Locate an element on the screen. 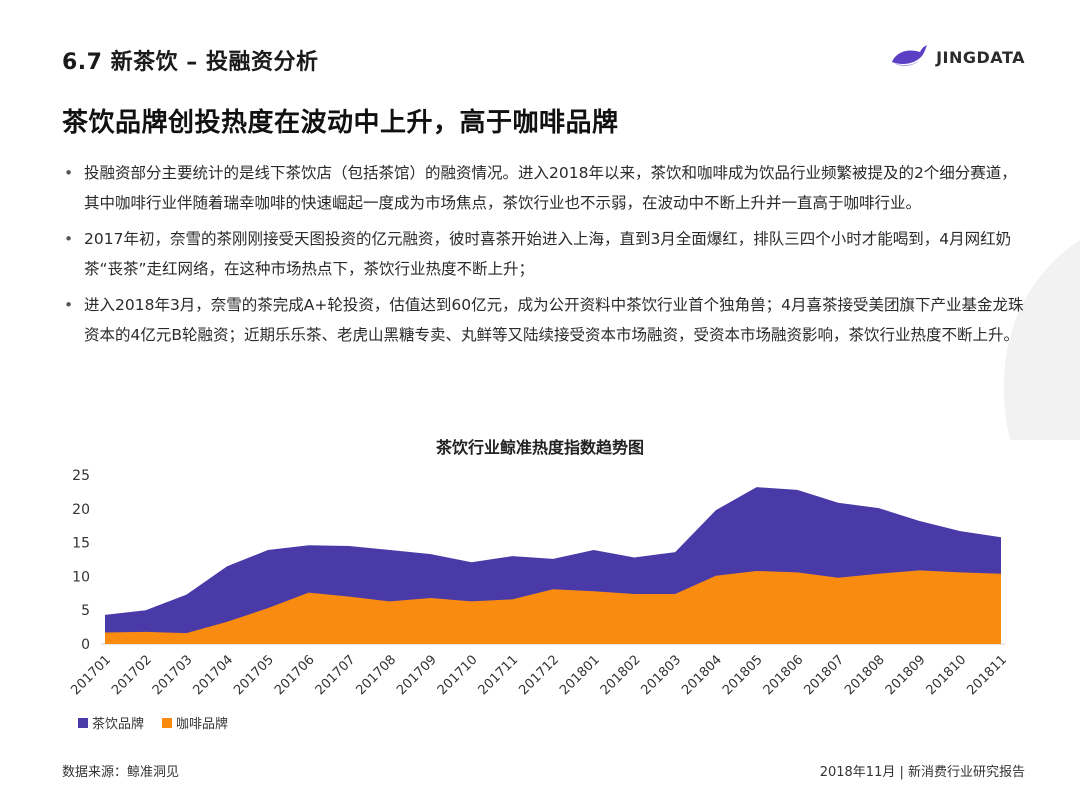 The width and height of the screenshot is (1080, 810). y-tick-label: 0 is located at coordinates (85, 645).